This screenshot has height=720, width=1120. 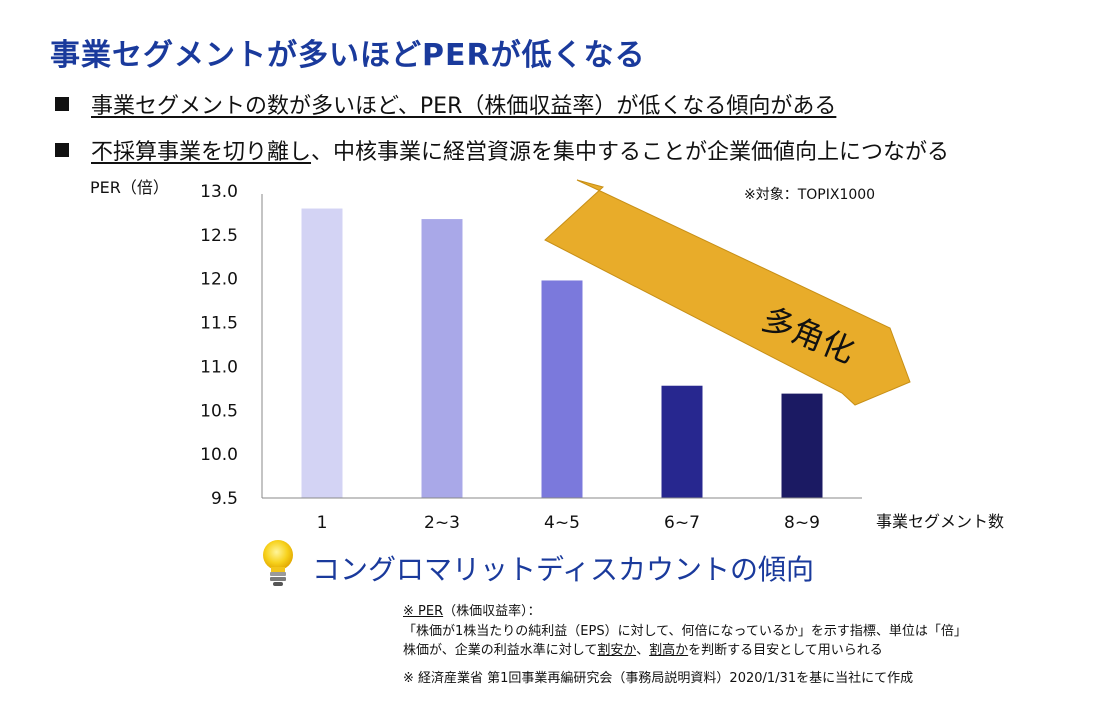 I want to click on footnote-per-term-rest: （株価収益率）：, so click(x=492, y=611).